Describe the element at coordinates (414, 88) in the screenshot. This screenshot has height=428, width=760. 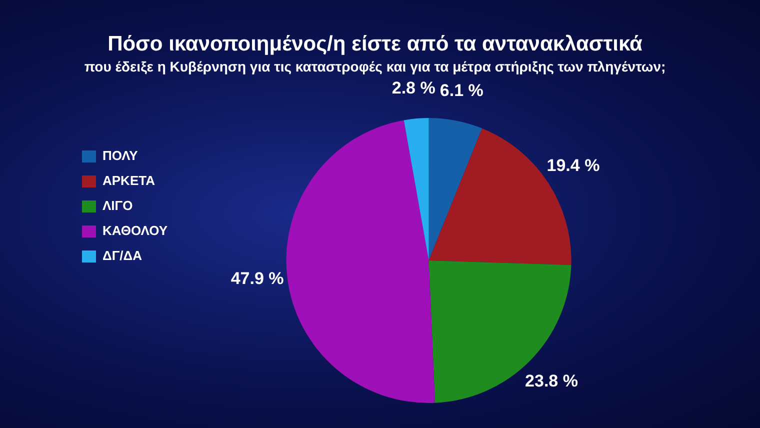
I see `data-label: 2.8 %` at that location.